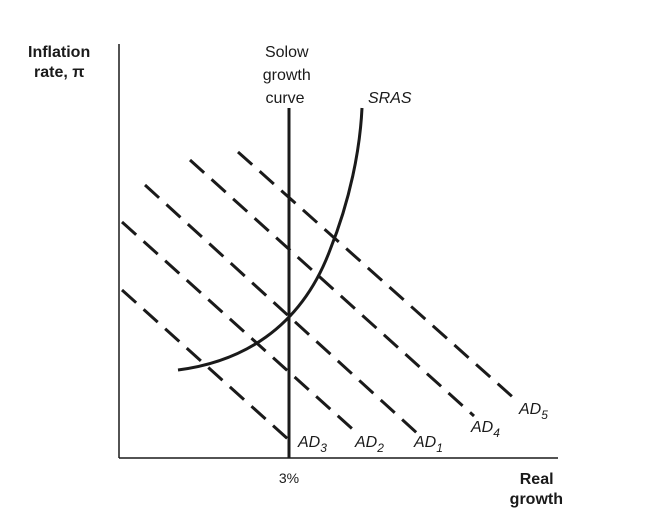 The width and height of the screenshot is (650, 517). What do you see at coordinates (390, 98) in the screenshot?
I see `sras-label: SRAS` at bounding box center [390, 98].